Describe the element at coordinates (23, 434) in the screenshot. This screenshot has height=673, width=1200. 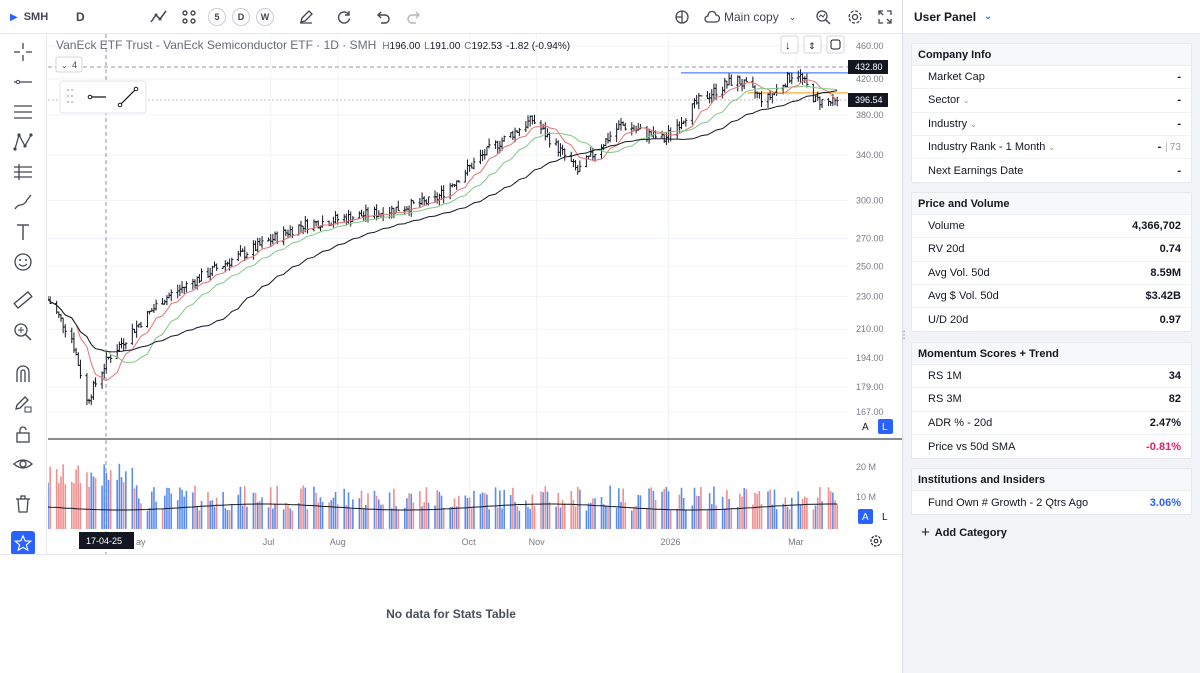
I see `lock-drawings-tool` at that location.